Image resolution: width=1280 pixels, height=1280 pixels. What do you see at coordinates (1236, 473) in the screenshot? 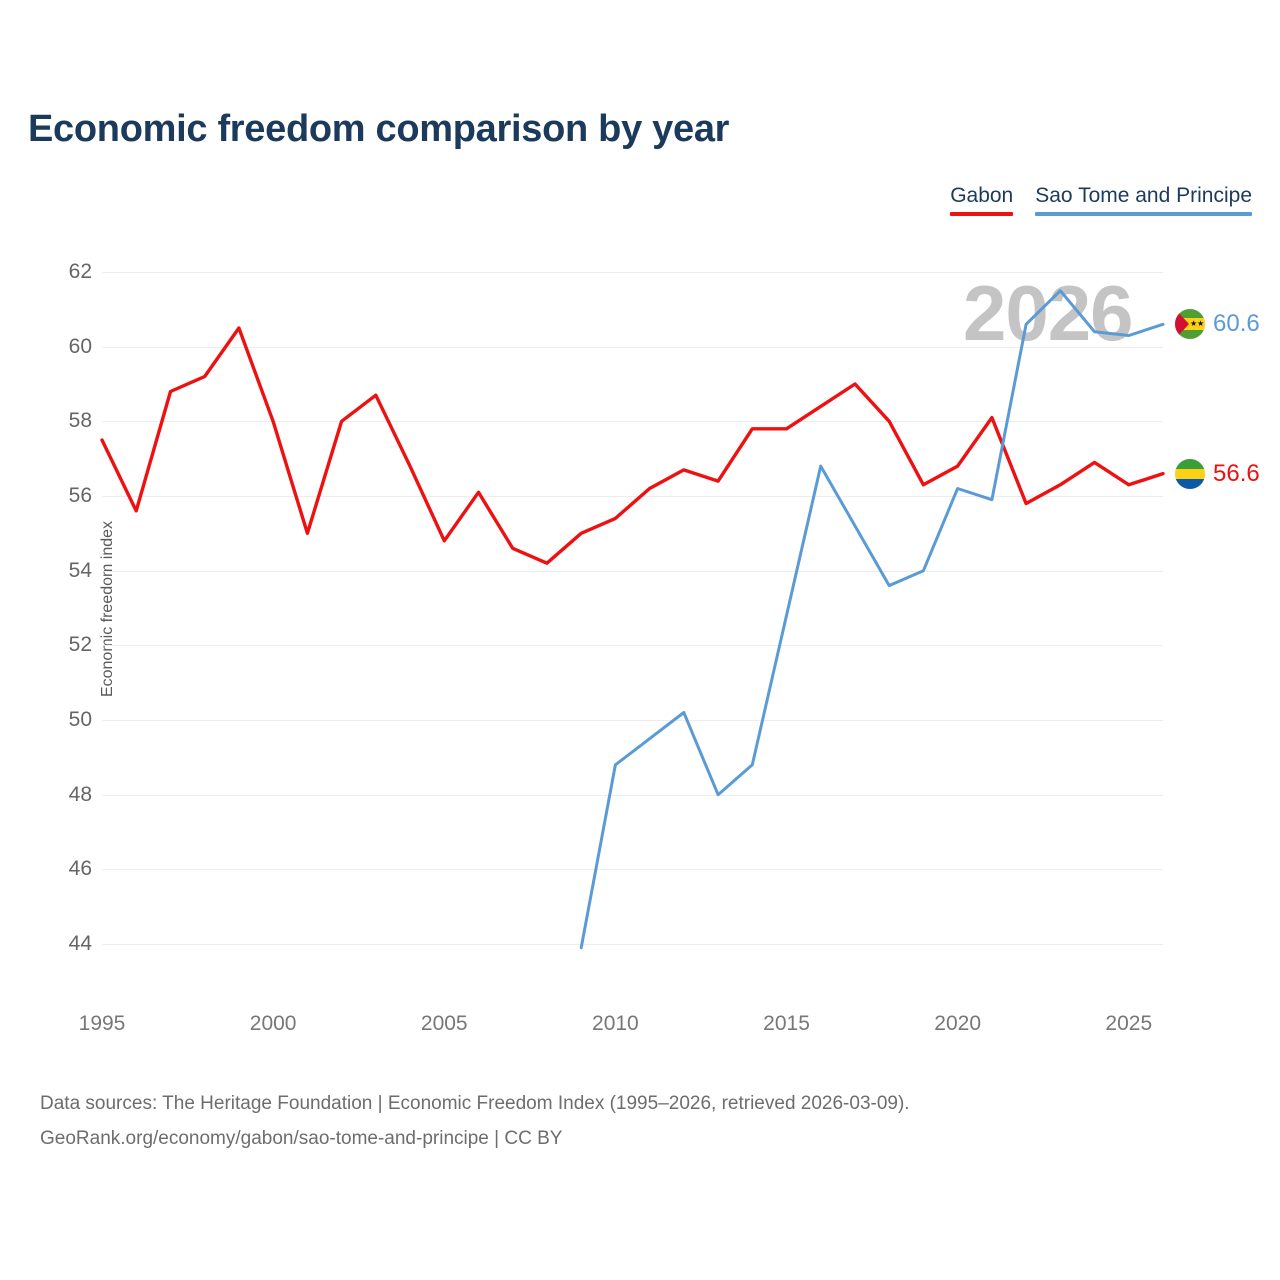
I see `end-value-gabon: 56.6` at bounding box center [1236, 473].